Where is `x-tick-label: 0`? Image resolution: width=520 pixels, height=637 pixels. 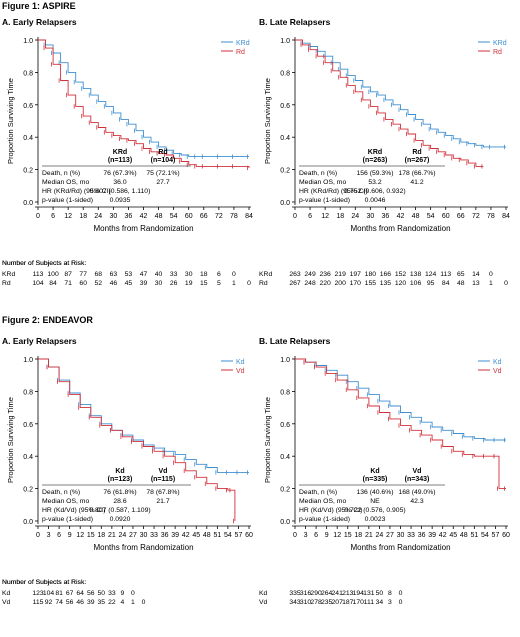 x-tick-label: 0 is located at coordinates (295, 216).